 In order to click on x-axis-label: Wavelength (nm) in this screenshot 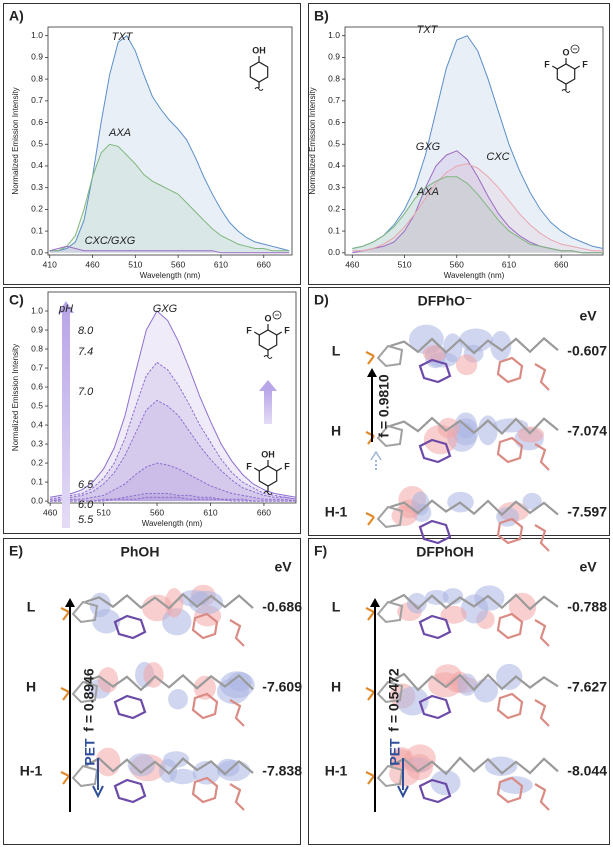, I will do `click(170, 275)`.